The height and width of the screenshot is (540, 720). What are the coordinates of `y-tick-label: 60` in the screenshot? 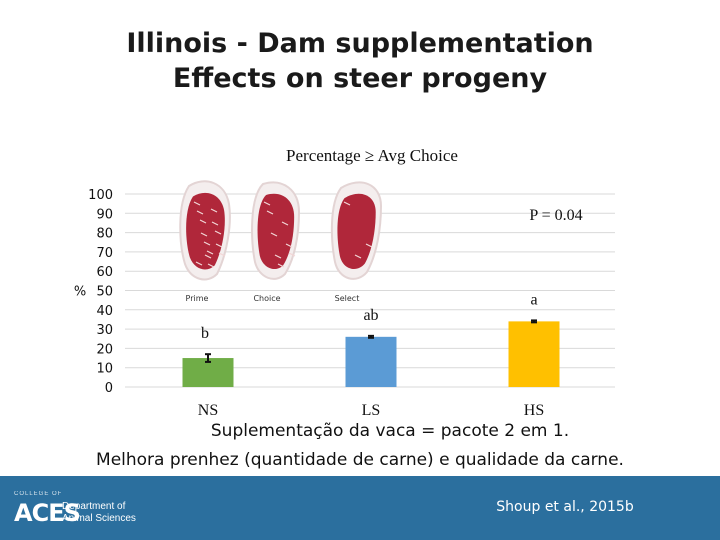 It's located at (104, 272).